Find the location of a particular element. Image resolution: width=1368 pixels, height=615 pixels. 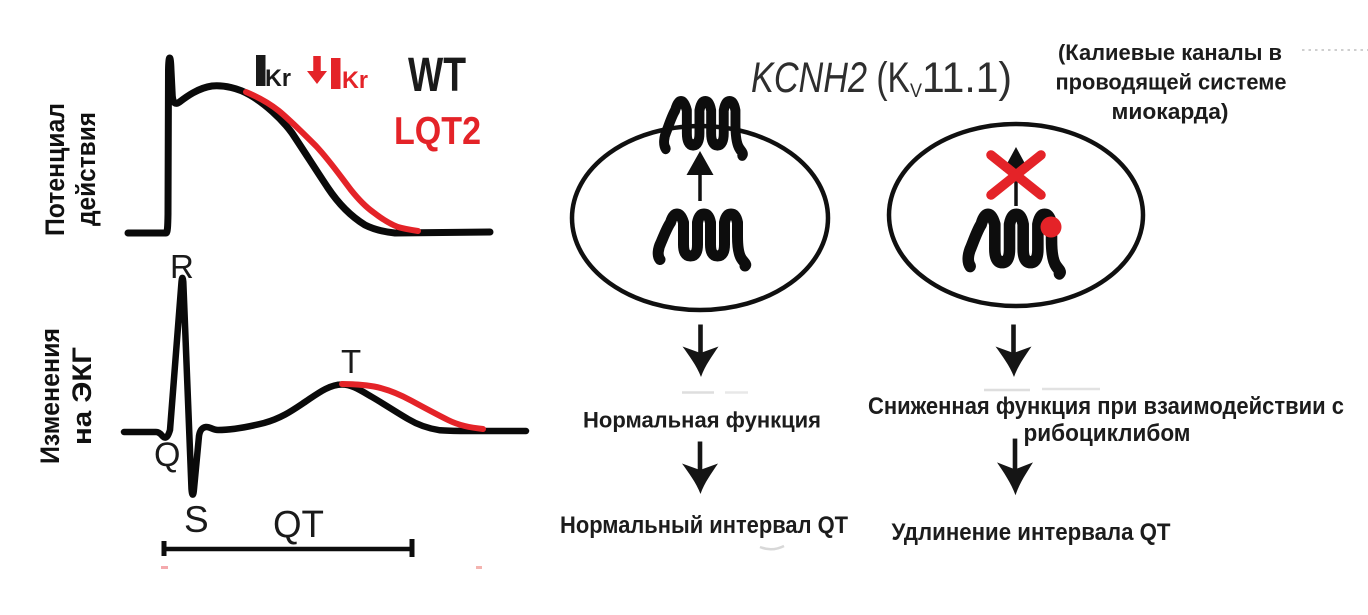

svg-text: Потенциал is located at coordinates (55, 169).